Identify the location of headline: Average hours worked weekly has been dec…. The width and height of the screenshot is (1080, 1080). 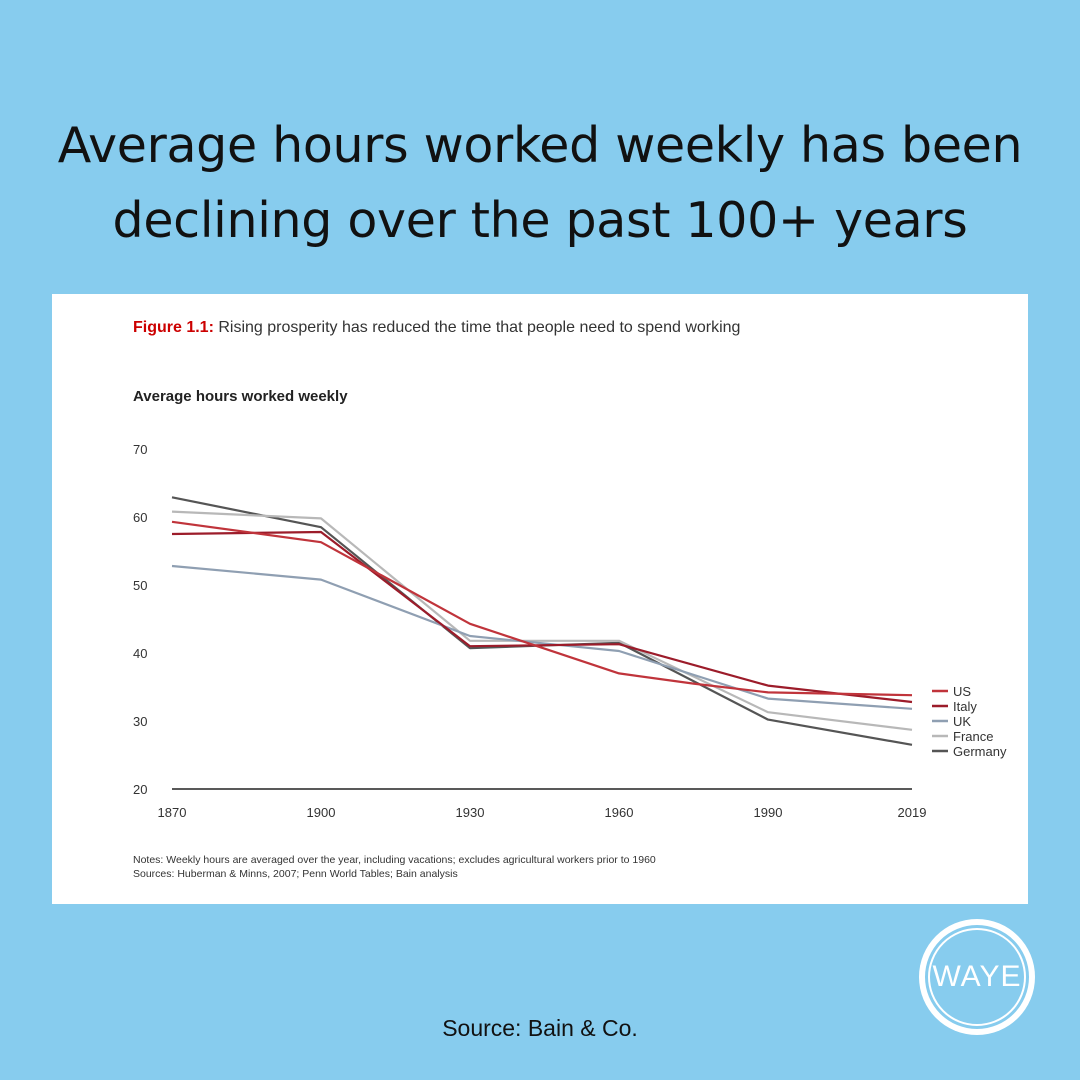
(540, 183).